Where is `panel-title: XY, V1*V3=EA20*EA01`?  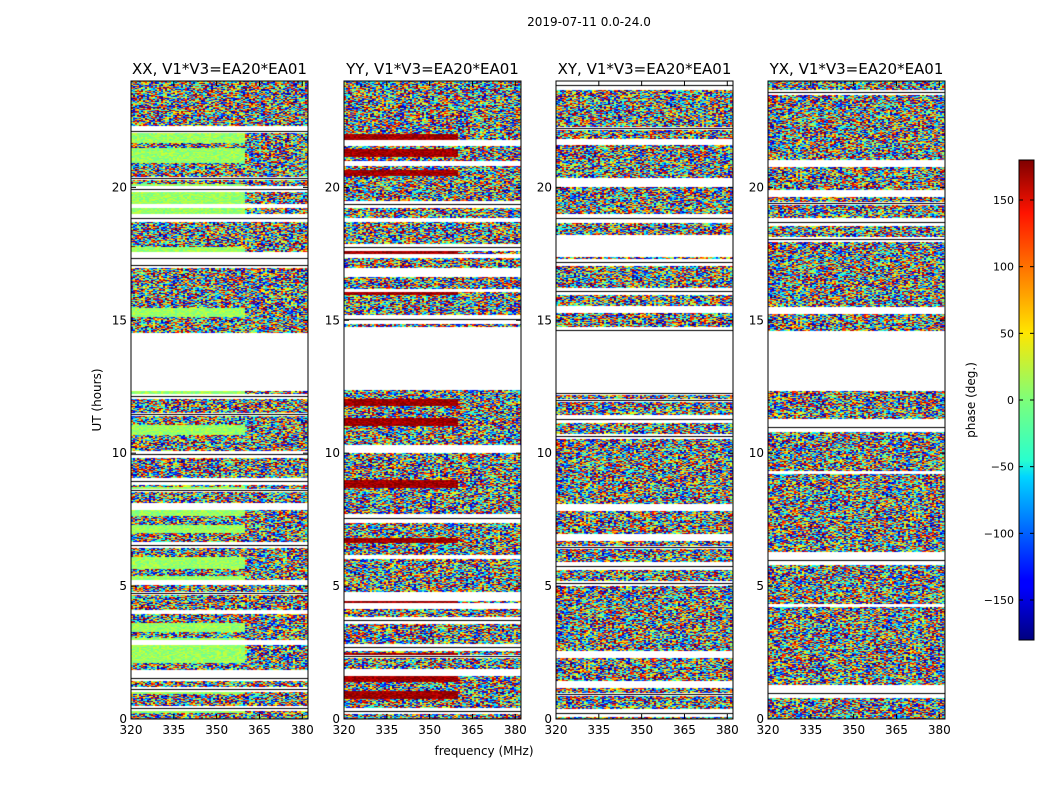
panel-title: XY, V1*V3=EA20*EA01 is located at coordinates (645, 69).